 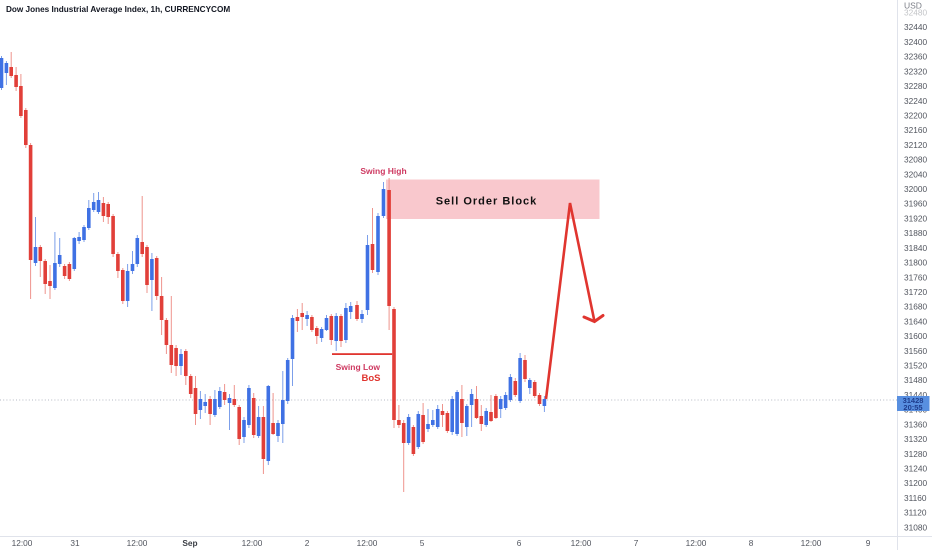 I want to click on svg-text: 32200, so click(x=915, y=116).